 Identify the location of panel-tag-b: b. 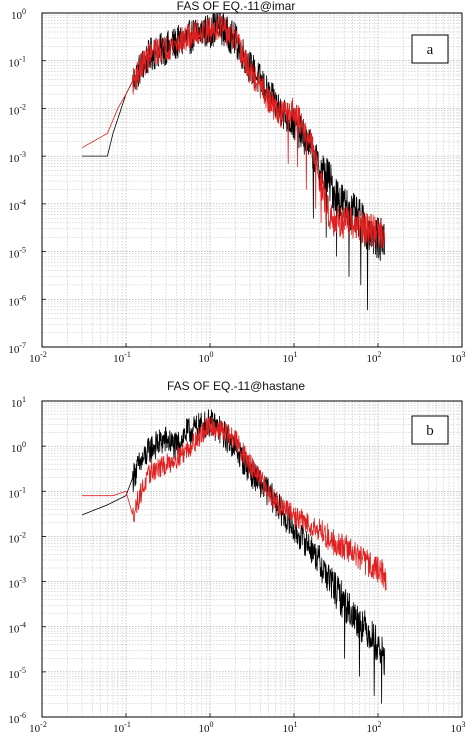
(430, 431).